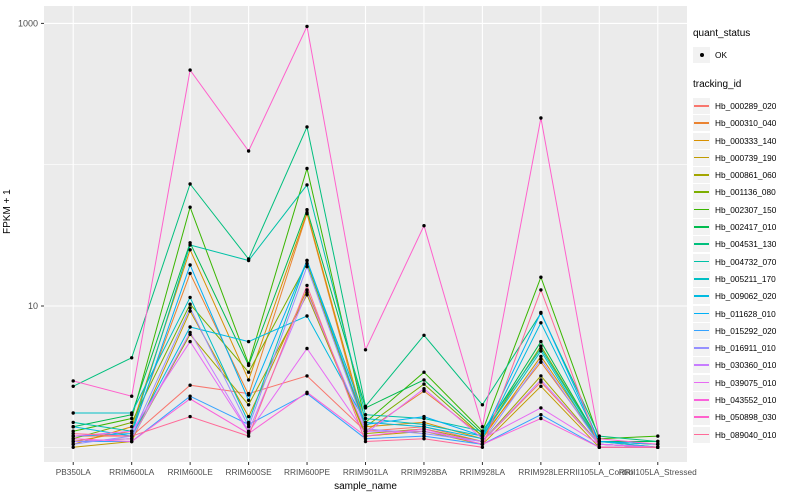 This screenshot has width=800, height=500. Describe the element at coordinates (33, 306) in the screenshot. I see `y-tick-label: 10` at that location.